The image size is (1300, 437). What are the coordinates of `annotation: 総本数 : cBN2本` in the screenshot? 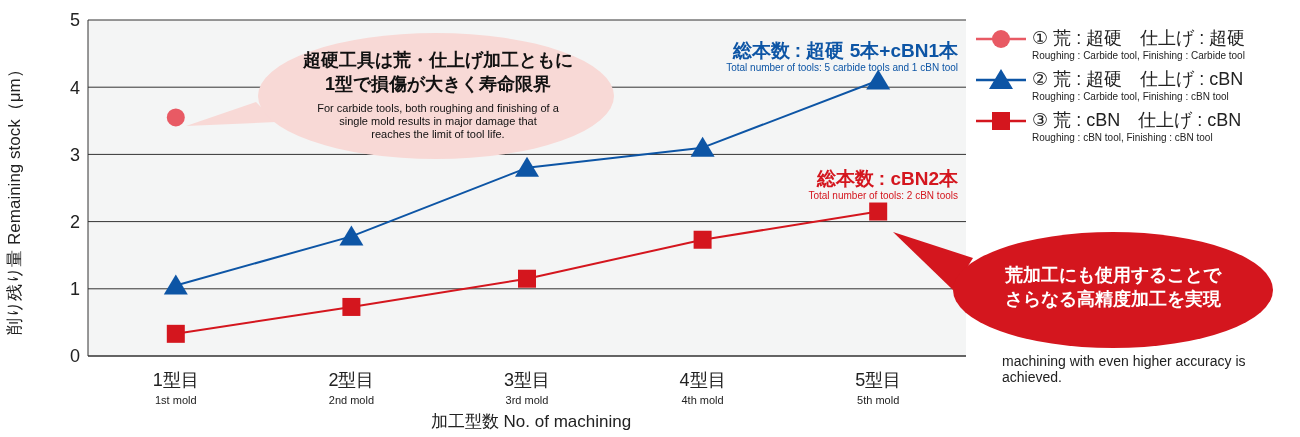 It's located at (887, 178).